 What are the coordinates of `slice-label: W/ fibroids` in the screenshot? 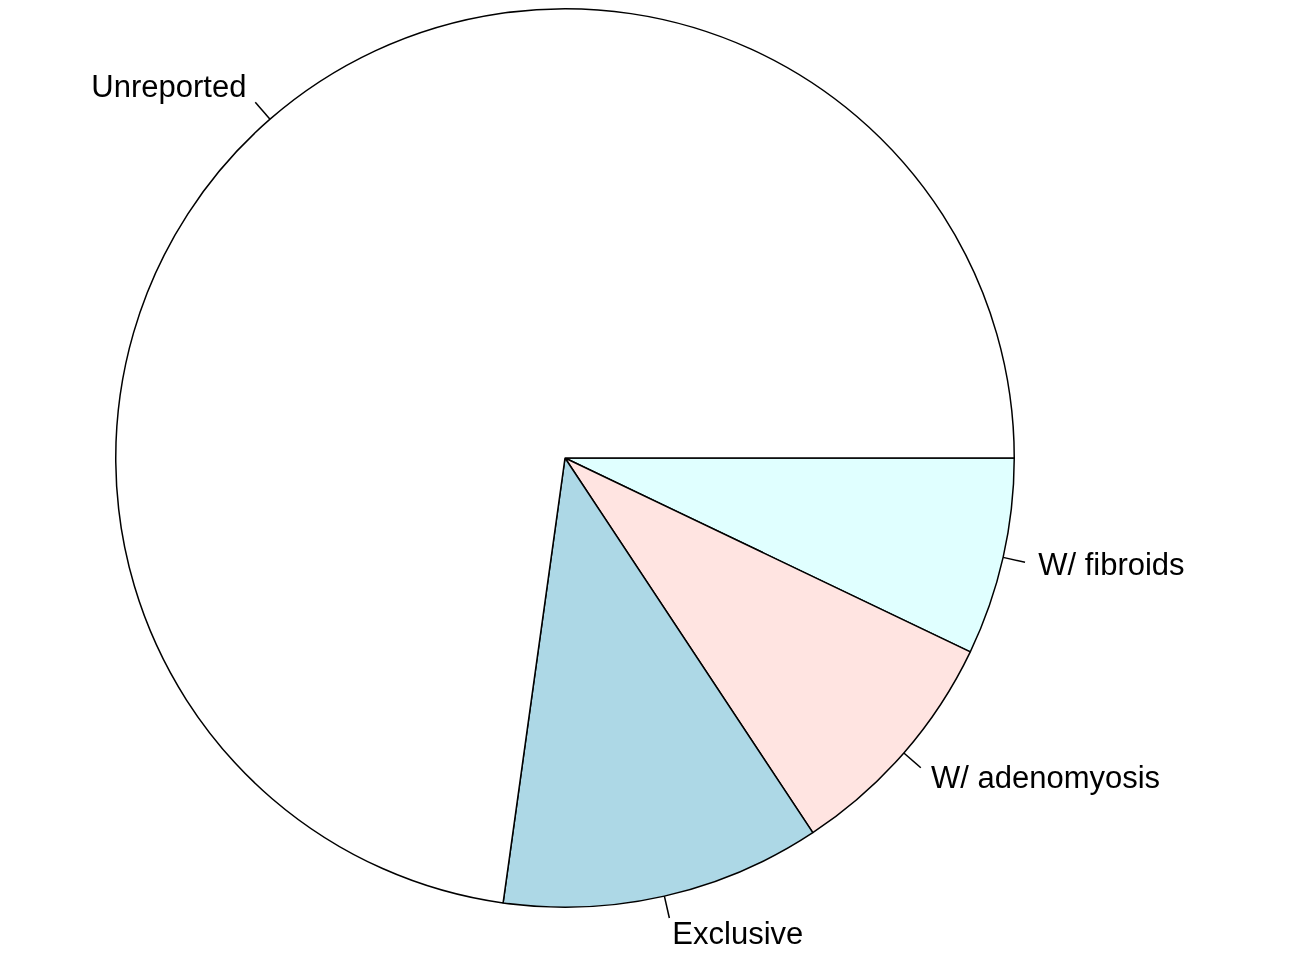 It's located at (1111, 564).